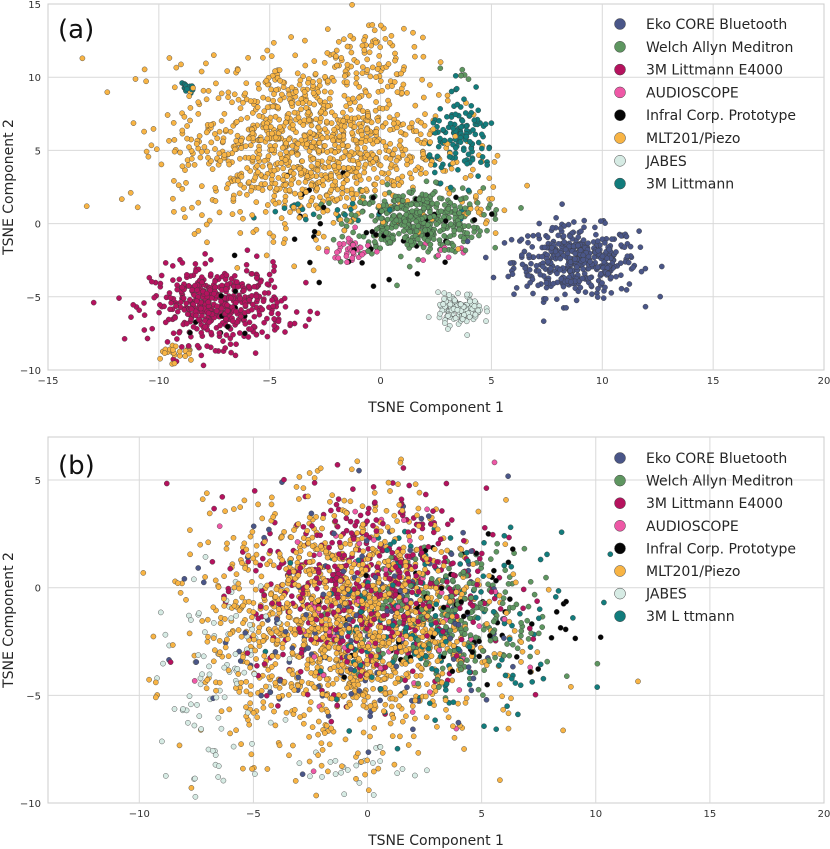 The width and height of the screenshot is (830, 849). What do you see at coordinates (716, 25) in the screenshot?
I see `legend-label: Eko CORE Bluetooth` at bounding box center [716, 25].